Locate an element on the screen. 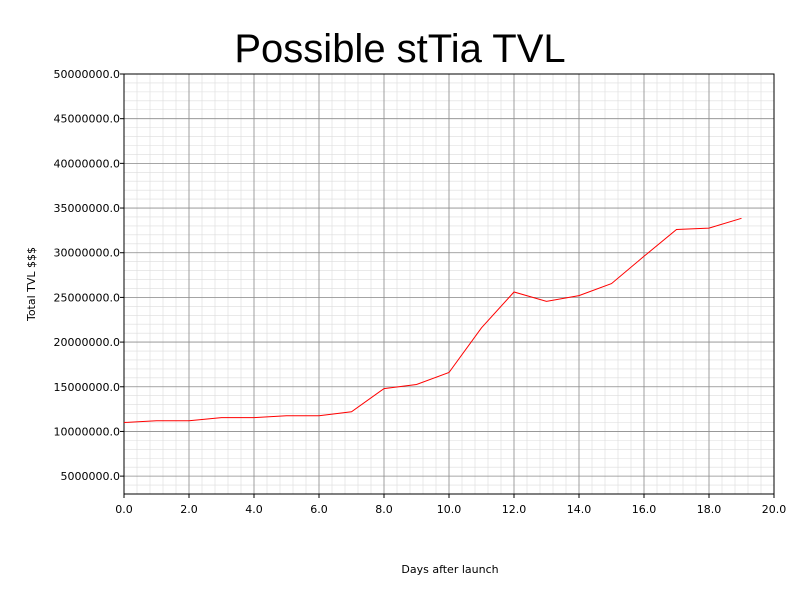 The width and height of the screenshot is (800, 600). y-tick-label: 20000000.0 is located at coordinates (87, 342).